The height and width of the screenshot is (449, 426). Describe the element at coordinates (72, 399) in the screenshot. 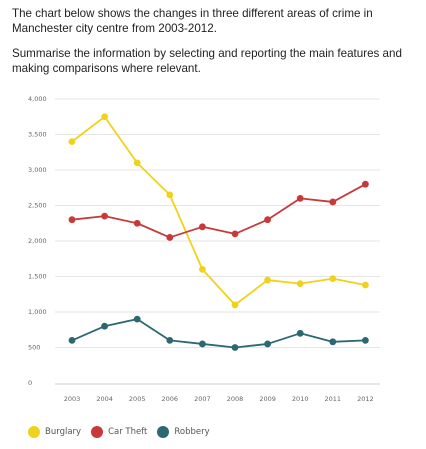

I see `x-tick-label: 2003` at that location.